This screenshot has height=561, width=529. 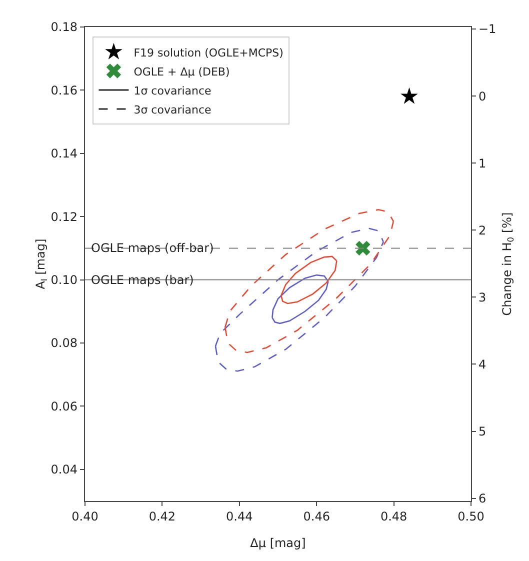 I want to click on legend-label: OGLE + Δμ (DEB), so click(x=182, y=71).